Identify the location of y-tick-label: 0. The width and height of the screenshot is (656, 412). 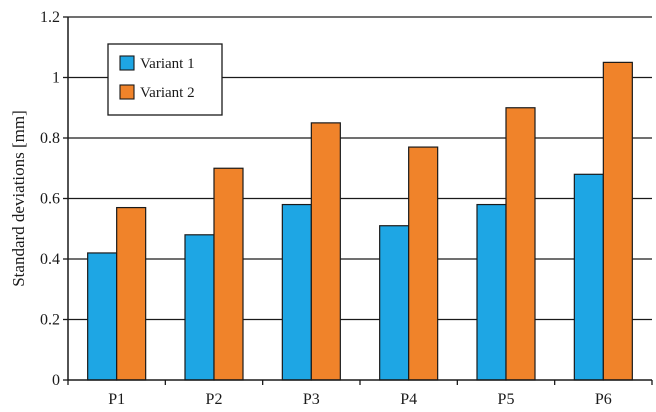
(56, 380).